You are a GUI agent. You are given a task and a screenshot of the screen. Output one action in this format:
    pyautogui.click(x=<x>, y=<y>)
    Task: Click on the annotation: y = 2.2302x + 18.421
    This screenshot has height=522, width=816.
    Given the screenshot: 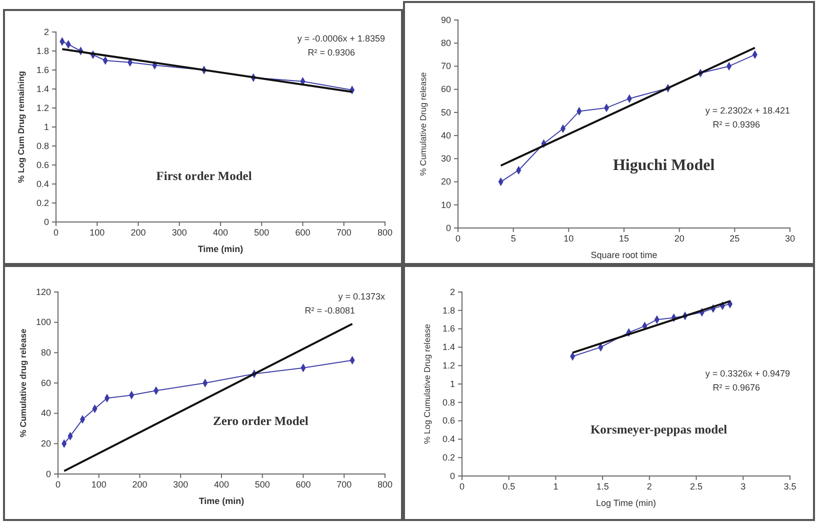 What is the action you would take?
    pyautogui.click(x=747, y=111)
    